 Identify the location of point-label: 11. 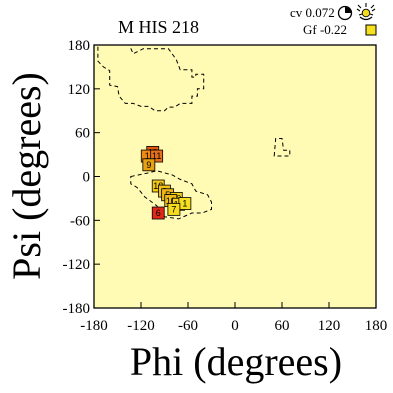
(156, 156).